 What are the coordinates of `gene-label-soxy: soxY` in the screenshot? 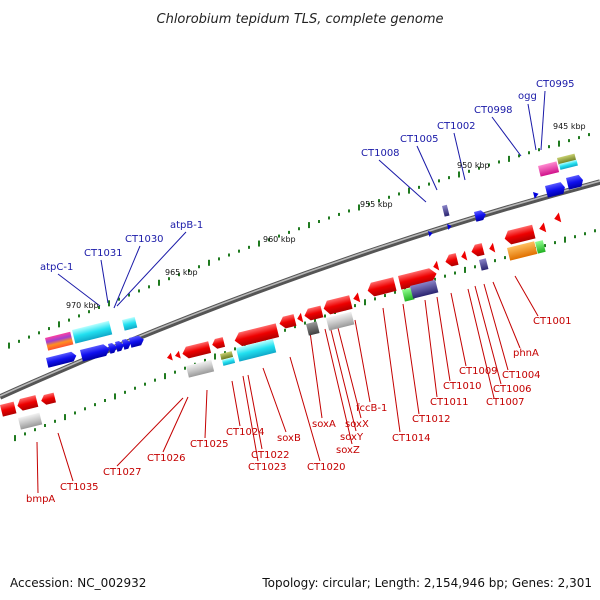 It's located at (352, 437).